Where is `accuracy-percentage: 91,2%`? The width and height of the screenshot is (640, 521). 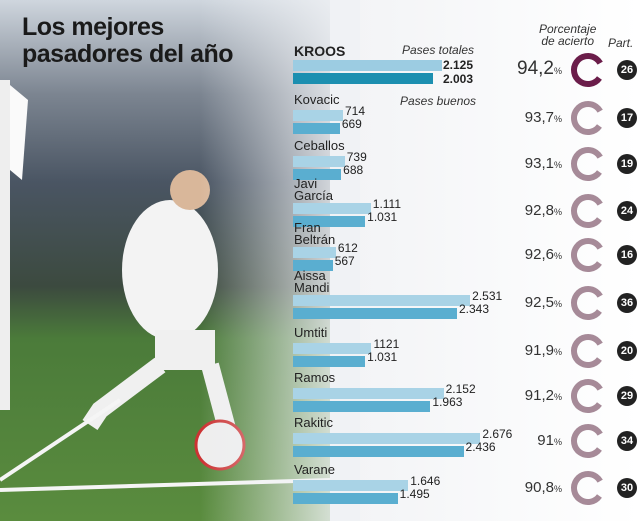 accuracy-percentage: 91,2% is located at coordinates (543, 395).